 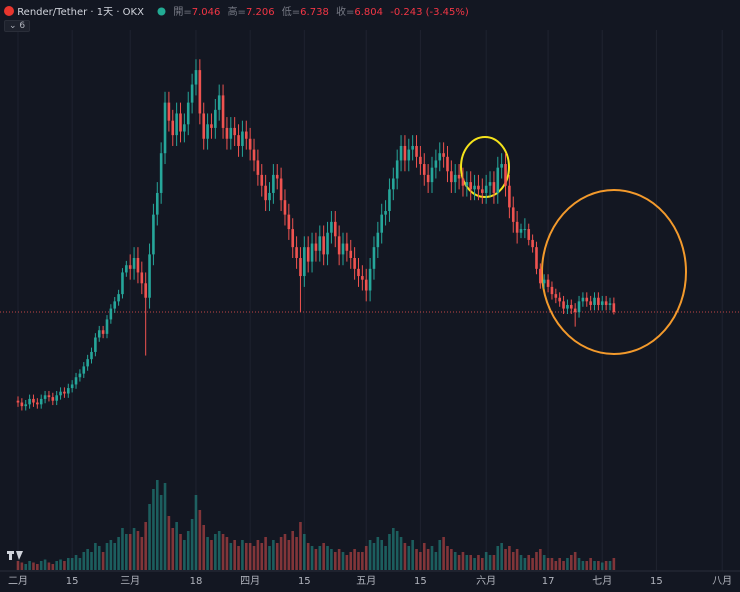 What do you see at coordinates (17, 26) in the screenshot?
I see `indicator-toggle: ⌄ 6` at bounding box center [17, 26].